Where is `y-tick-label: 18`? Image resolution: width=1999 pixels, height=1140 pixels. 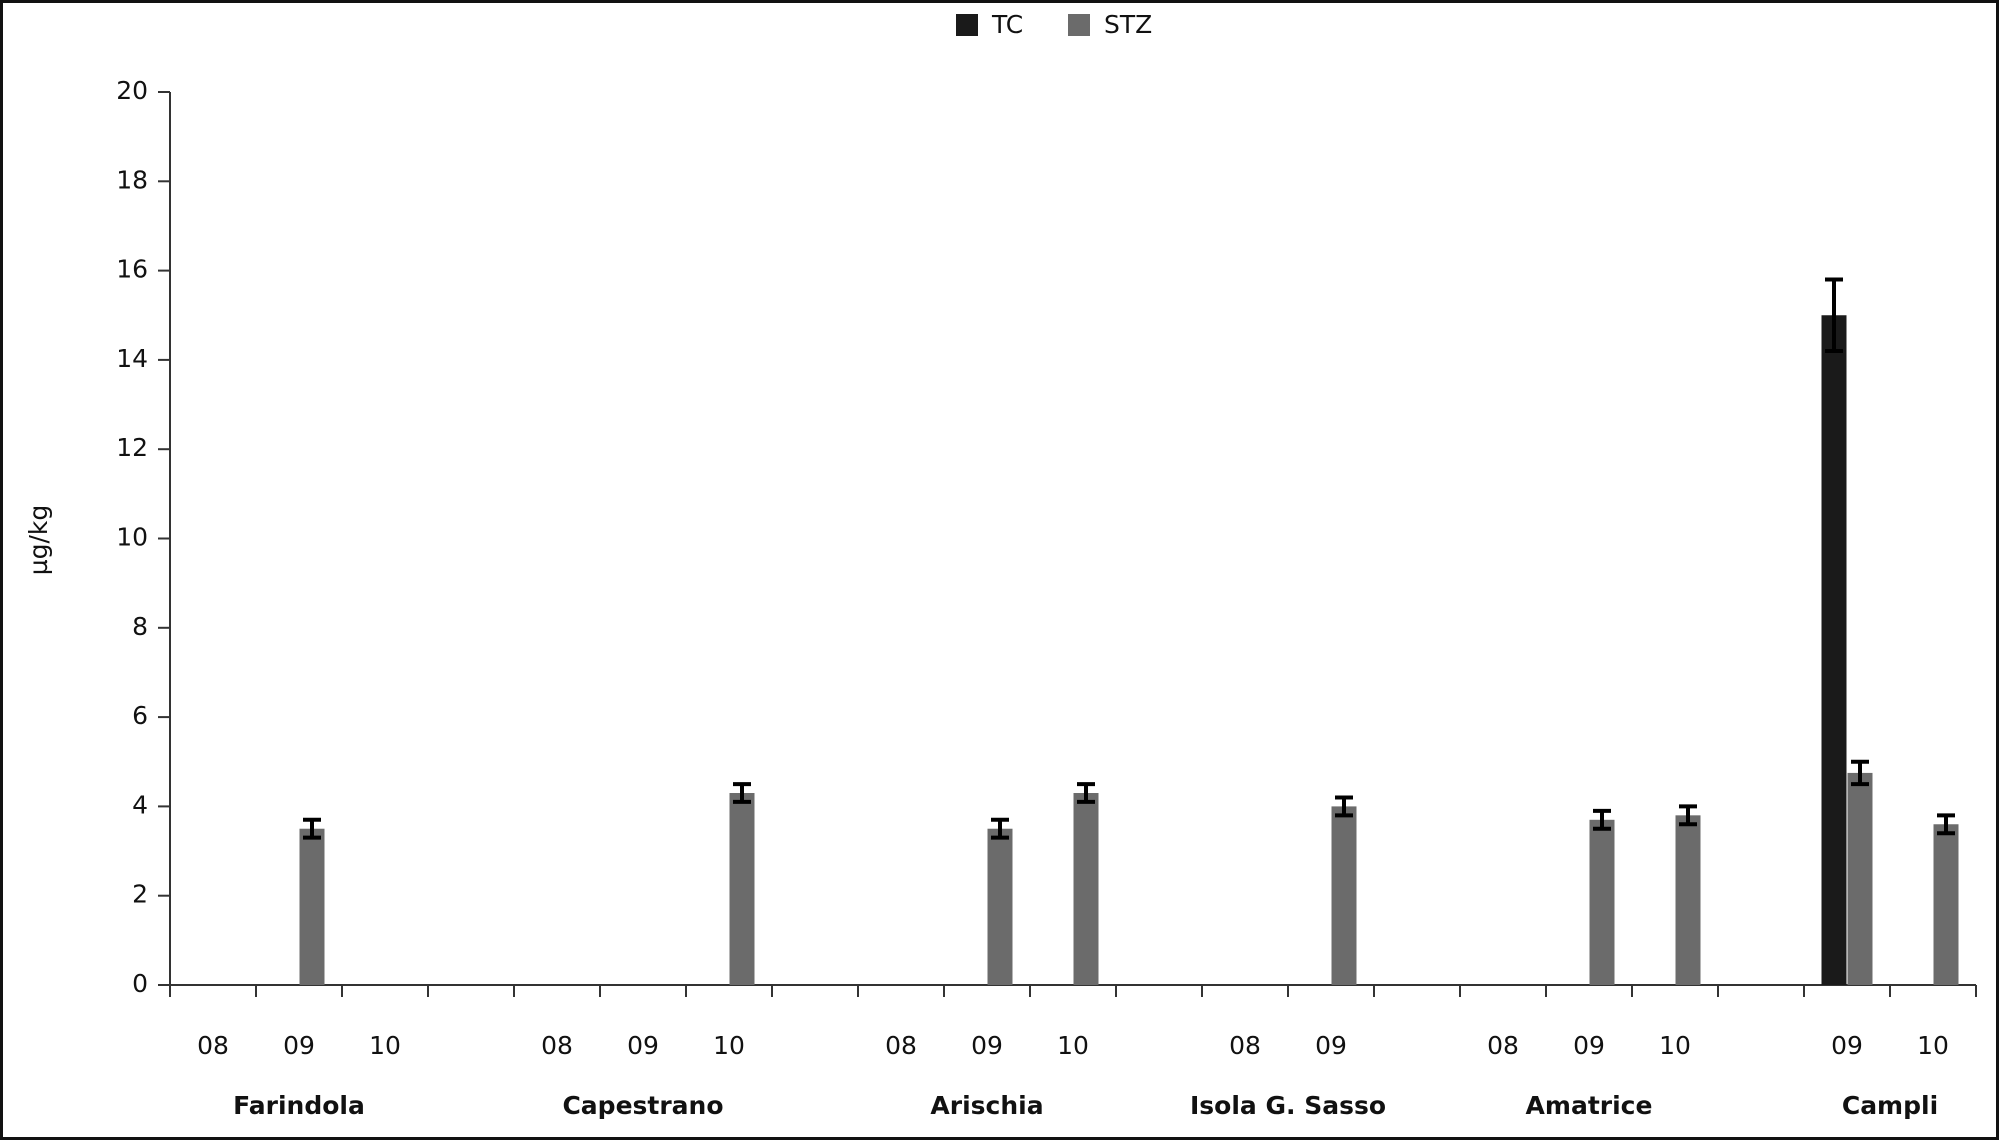 y-tick-label: 18 is located at coordinates (132, 179).